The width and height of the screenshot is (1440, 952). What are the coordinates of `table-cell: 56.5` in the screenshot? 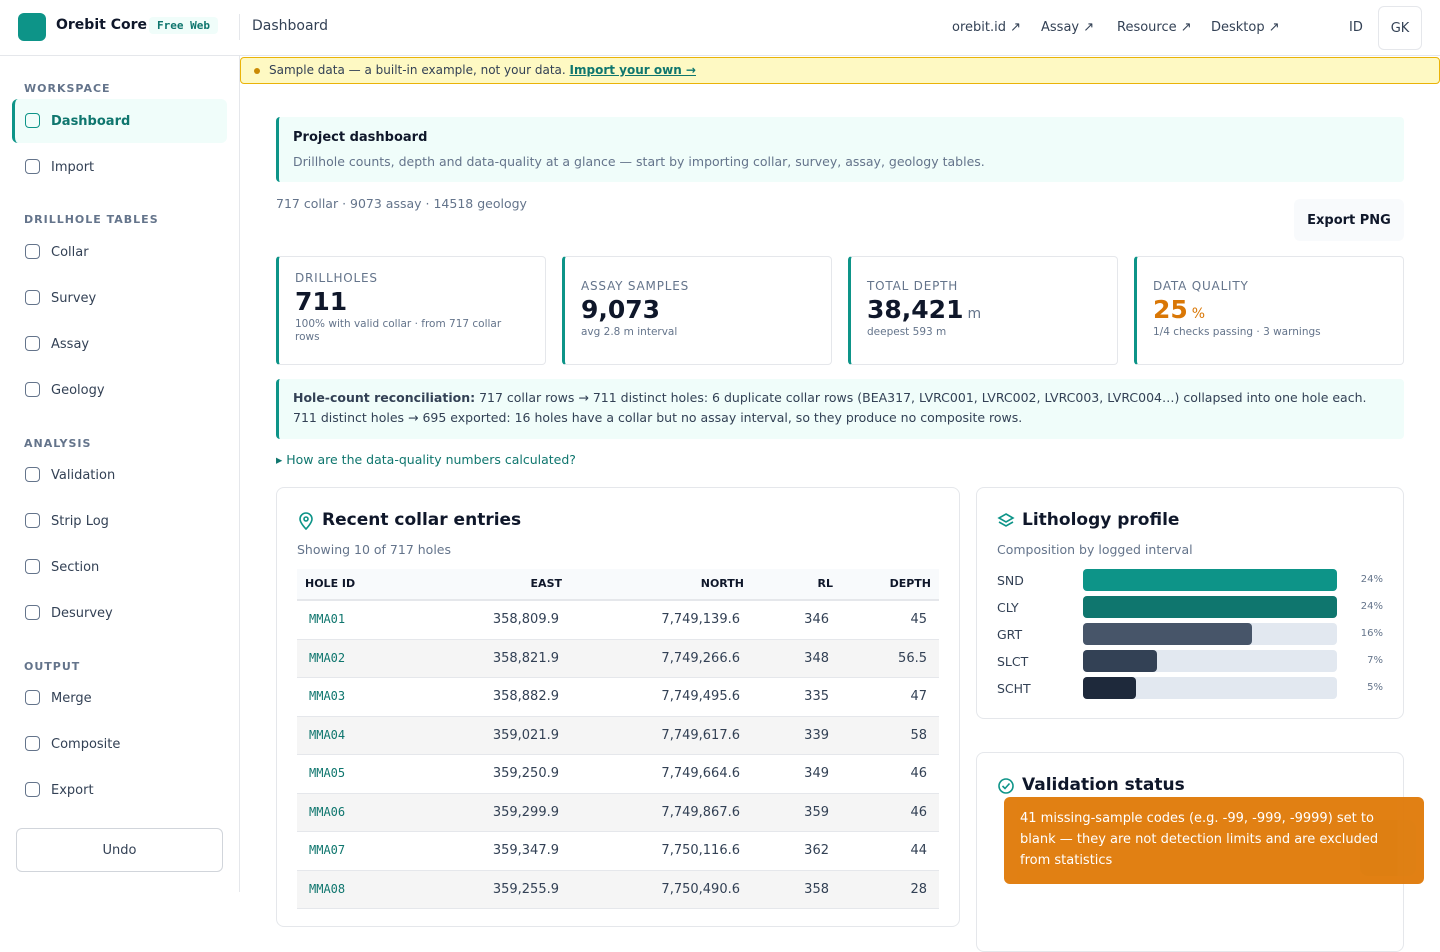 It's located at (912, 658).